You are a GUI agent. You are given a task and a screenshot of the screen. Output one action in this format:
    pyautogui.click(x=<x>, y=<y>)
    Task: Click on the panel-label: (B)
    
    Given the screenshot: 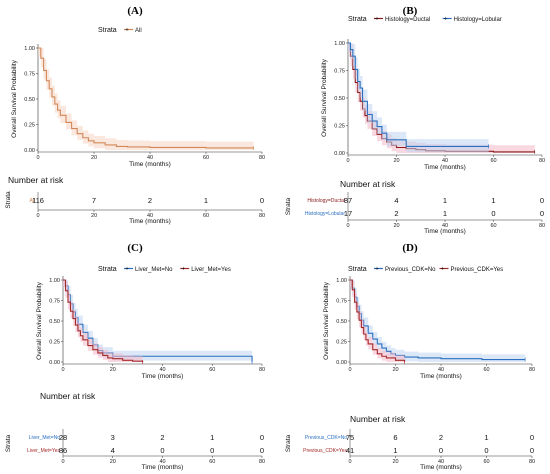 What is the action you would take?
    pyautogui.click(x=410, y=11)
    